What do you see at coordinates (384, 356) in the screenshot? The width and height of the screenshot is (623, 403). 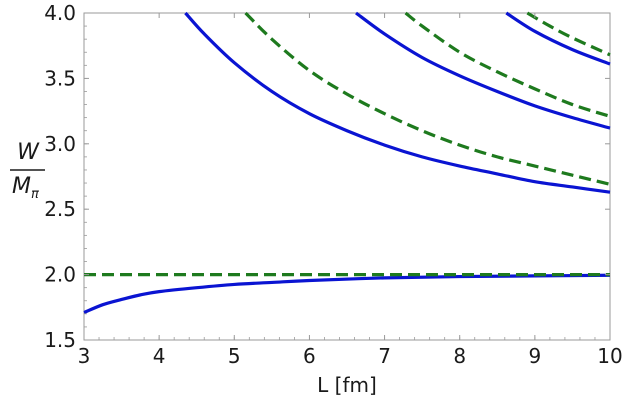 I see `x-tick-label: 7` at bounding box center [384, 356].